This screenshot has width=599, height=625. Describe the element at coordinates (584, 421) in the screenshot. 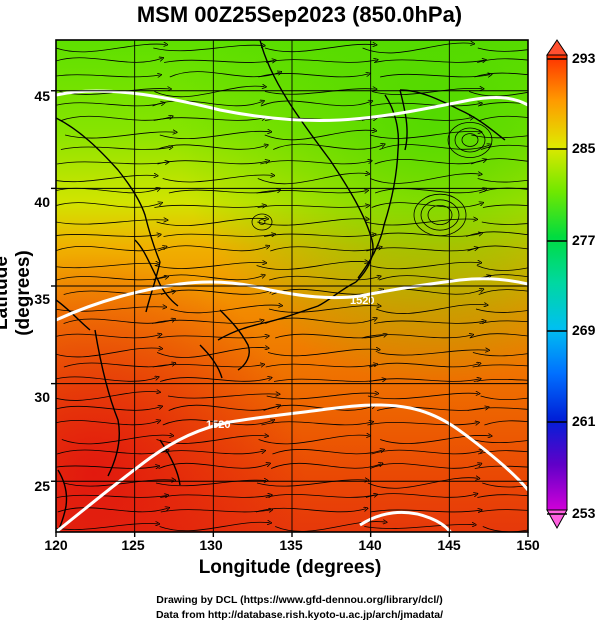

I see `colorbar-label-261: 261` at that location.